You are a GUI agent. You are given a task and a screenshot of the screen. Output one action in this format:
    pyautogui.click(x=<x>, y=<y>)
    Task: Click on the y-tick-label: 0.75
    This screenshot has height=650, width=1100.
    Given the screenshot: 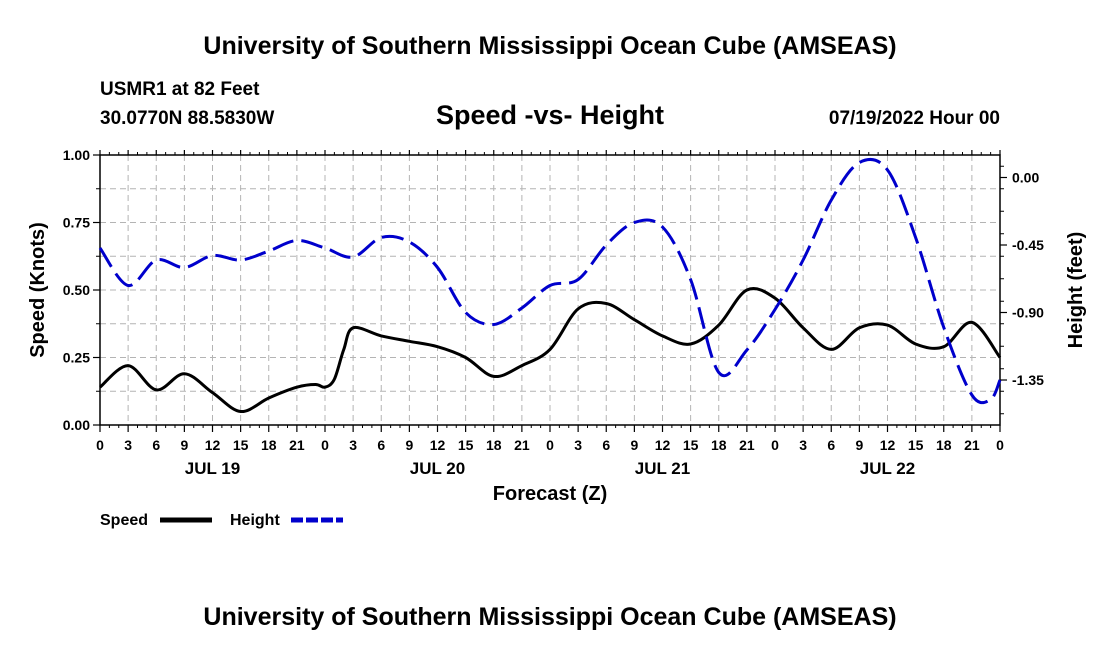 What is the action you would take?
    pyautogui.click(x=76, y=223)
    